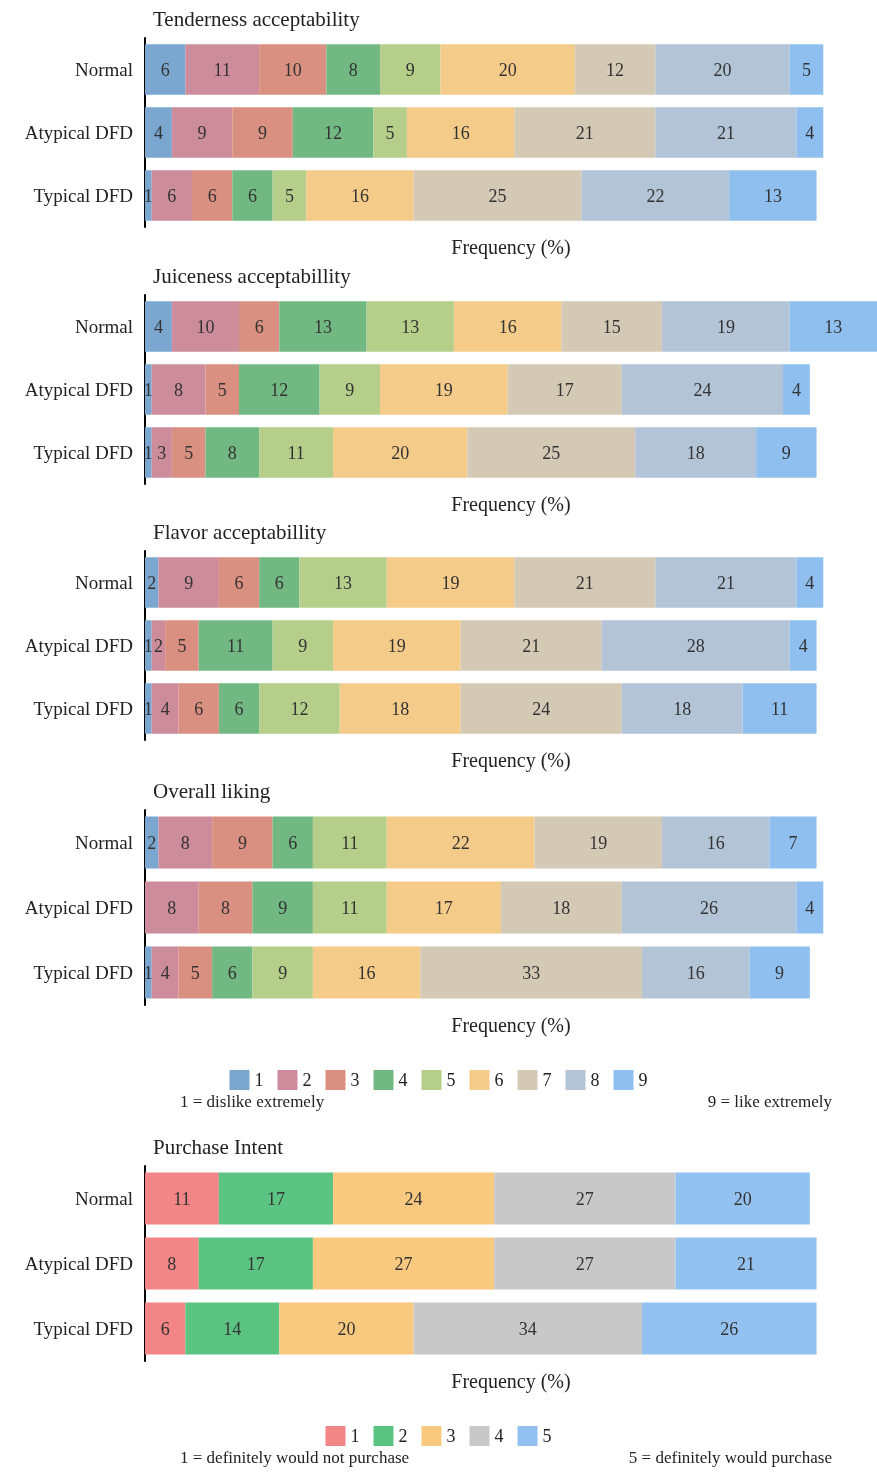  Describe the element at coordinates (497, 195) in the screenshot. I see `data-label: 25` at that location.